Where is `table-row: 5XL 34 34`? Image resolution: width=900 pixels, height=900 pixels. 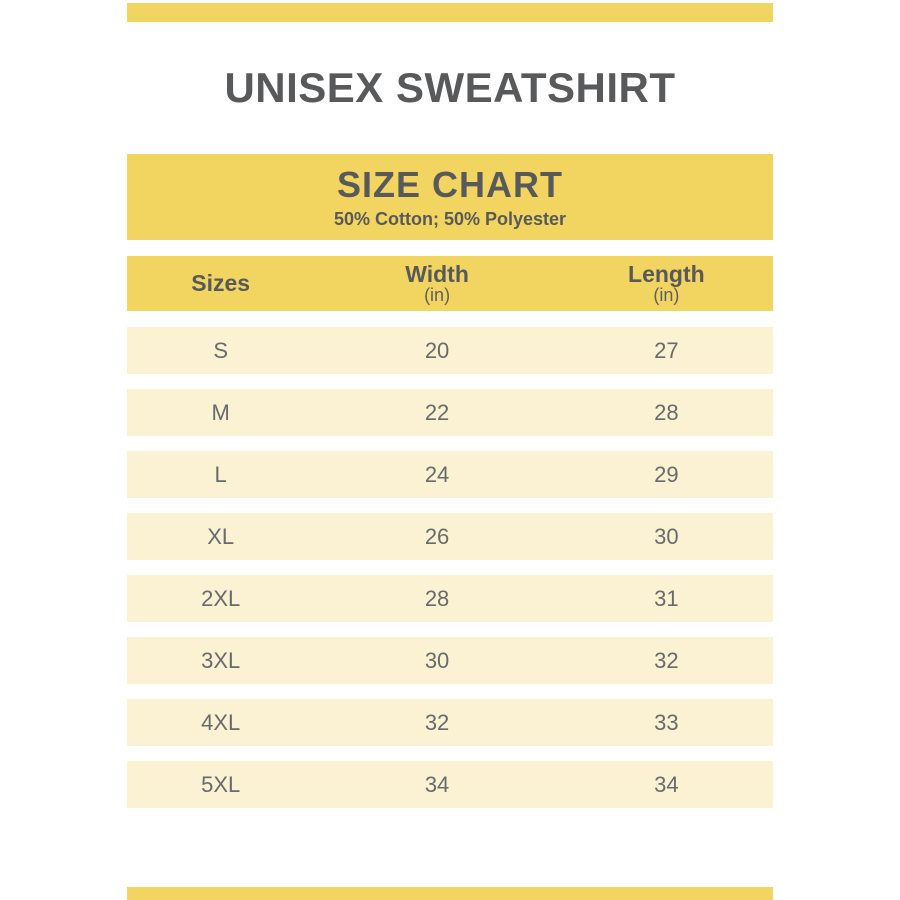 table-row: 5XL 34 34 is located at coordinates (450, 784).